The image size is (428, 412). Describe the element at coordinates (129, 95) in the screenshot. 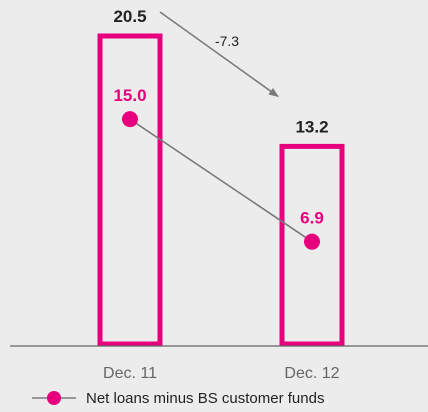

I see `point-value-label-1: 15.0` at that location.